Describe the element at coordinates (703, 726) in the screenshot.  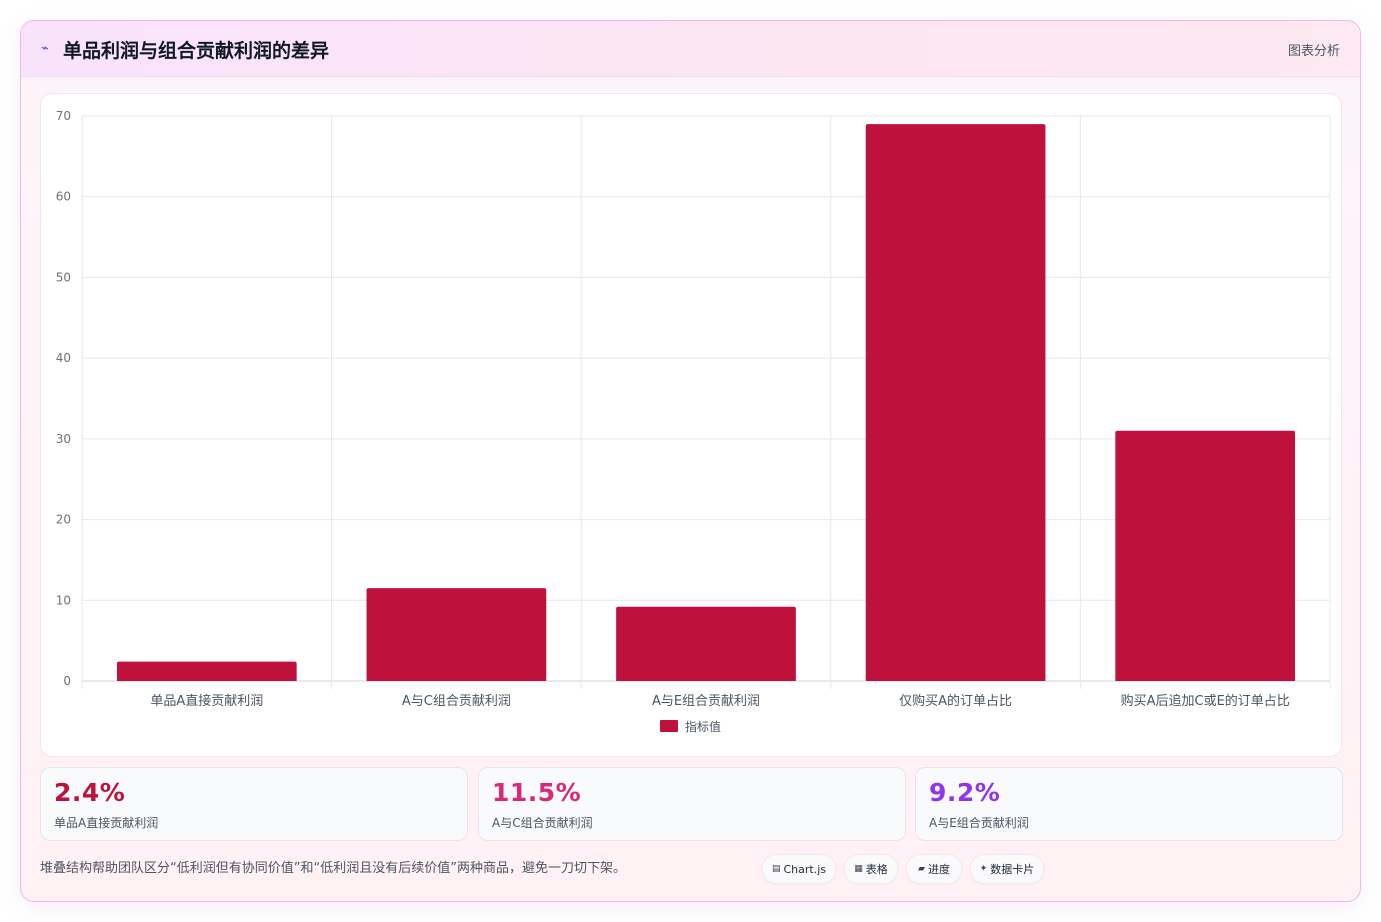
I see `legend-label: 指标值` at that location.